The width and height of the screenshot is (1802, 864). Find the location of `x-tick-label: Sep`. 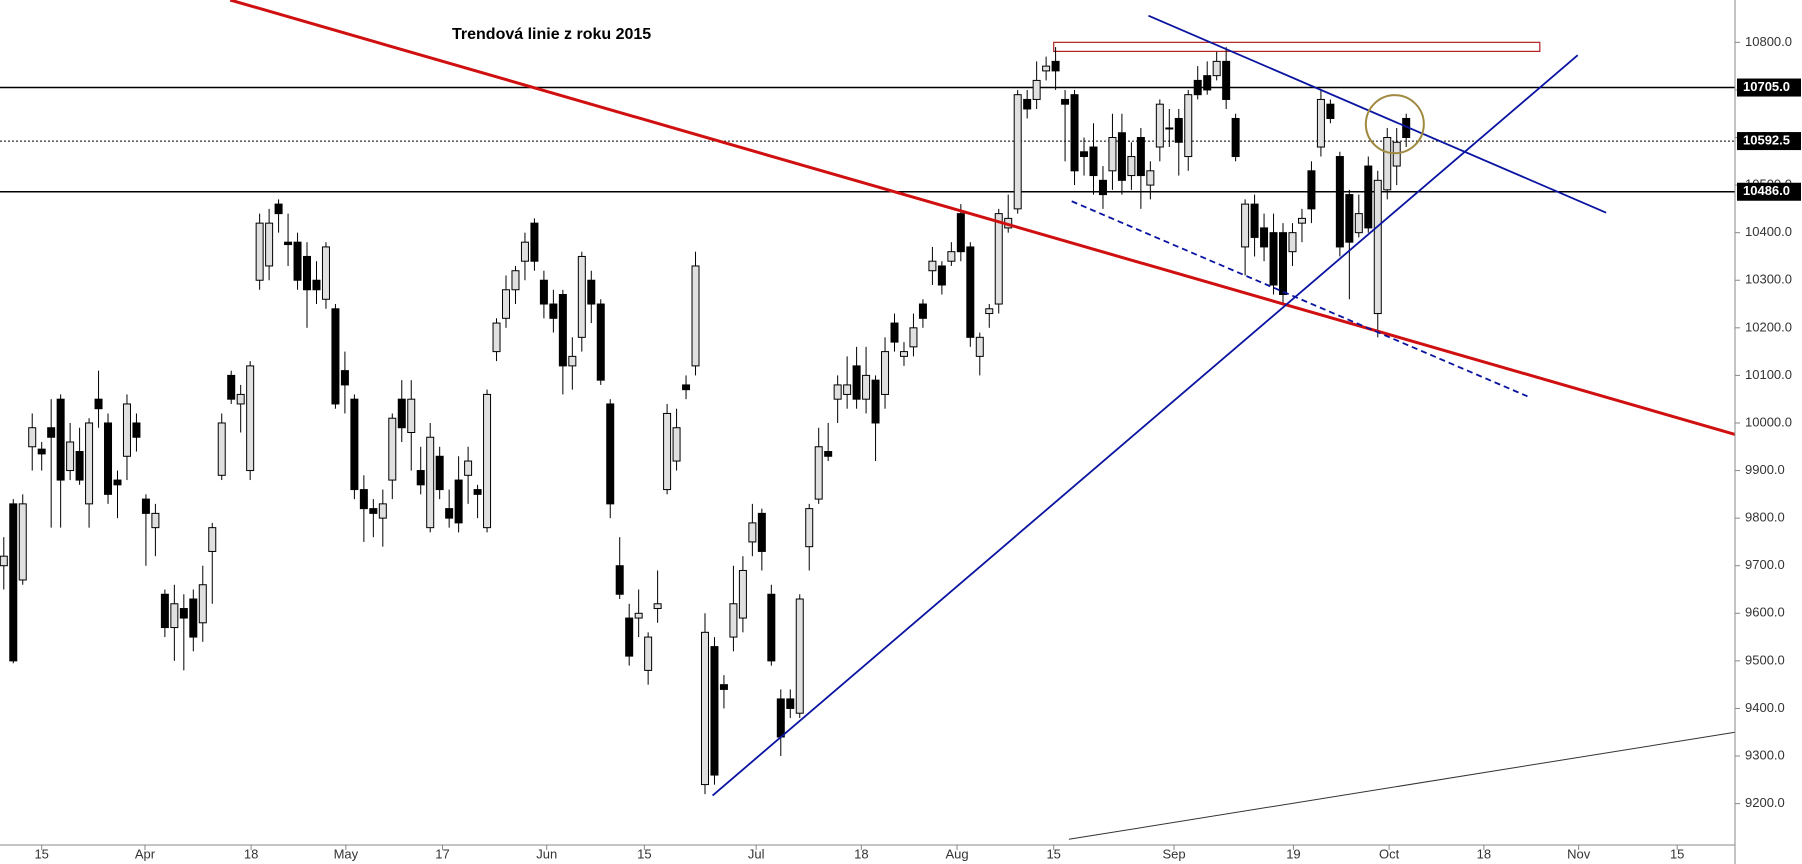

x-tick-label: Sep is located at coordinates (1173, 853).